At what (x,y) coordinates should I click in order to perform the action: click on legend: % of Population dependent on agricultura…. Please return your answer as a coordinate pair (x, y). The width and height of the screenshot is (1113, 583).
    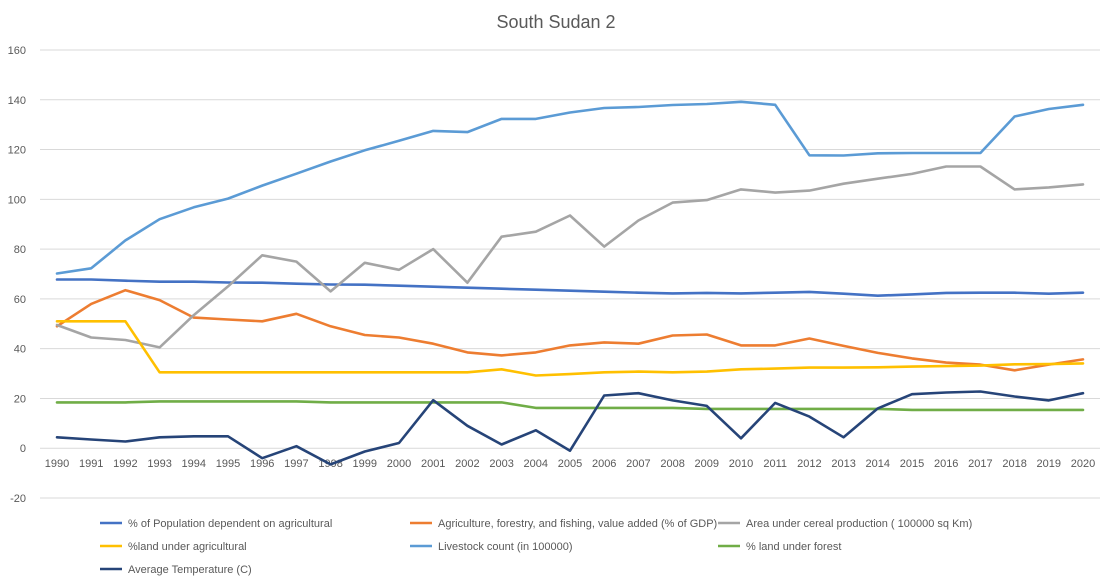
    Looking at the image, I should click on (536, 547).